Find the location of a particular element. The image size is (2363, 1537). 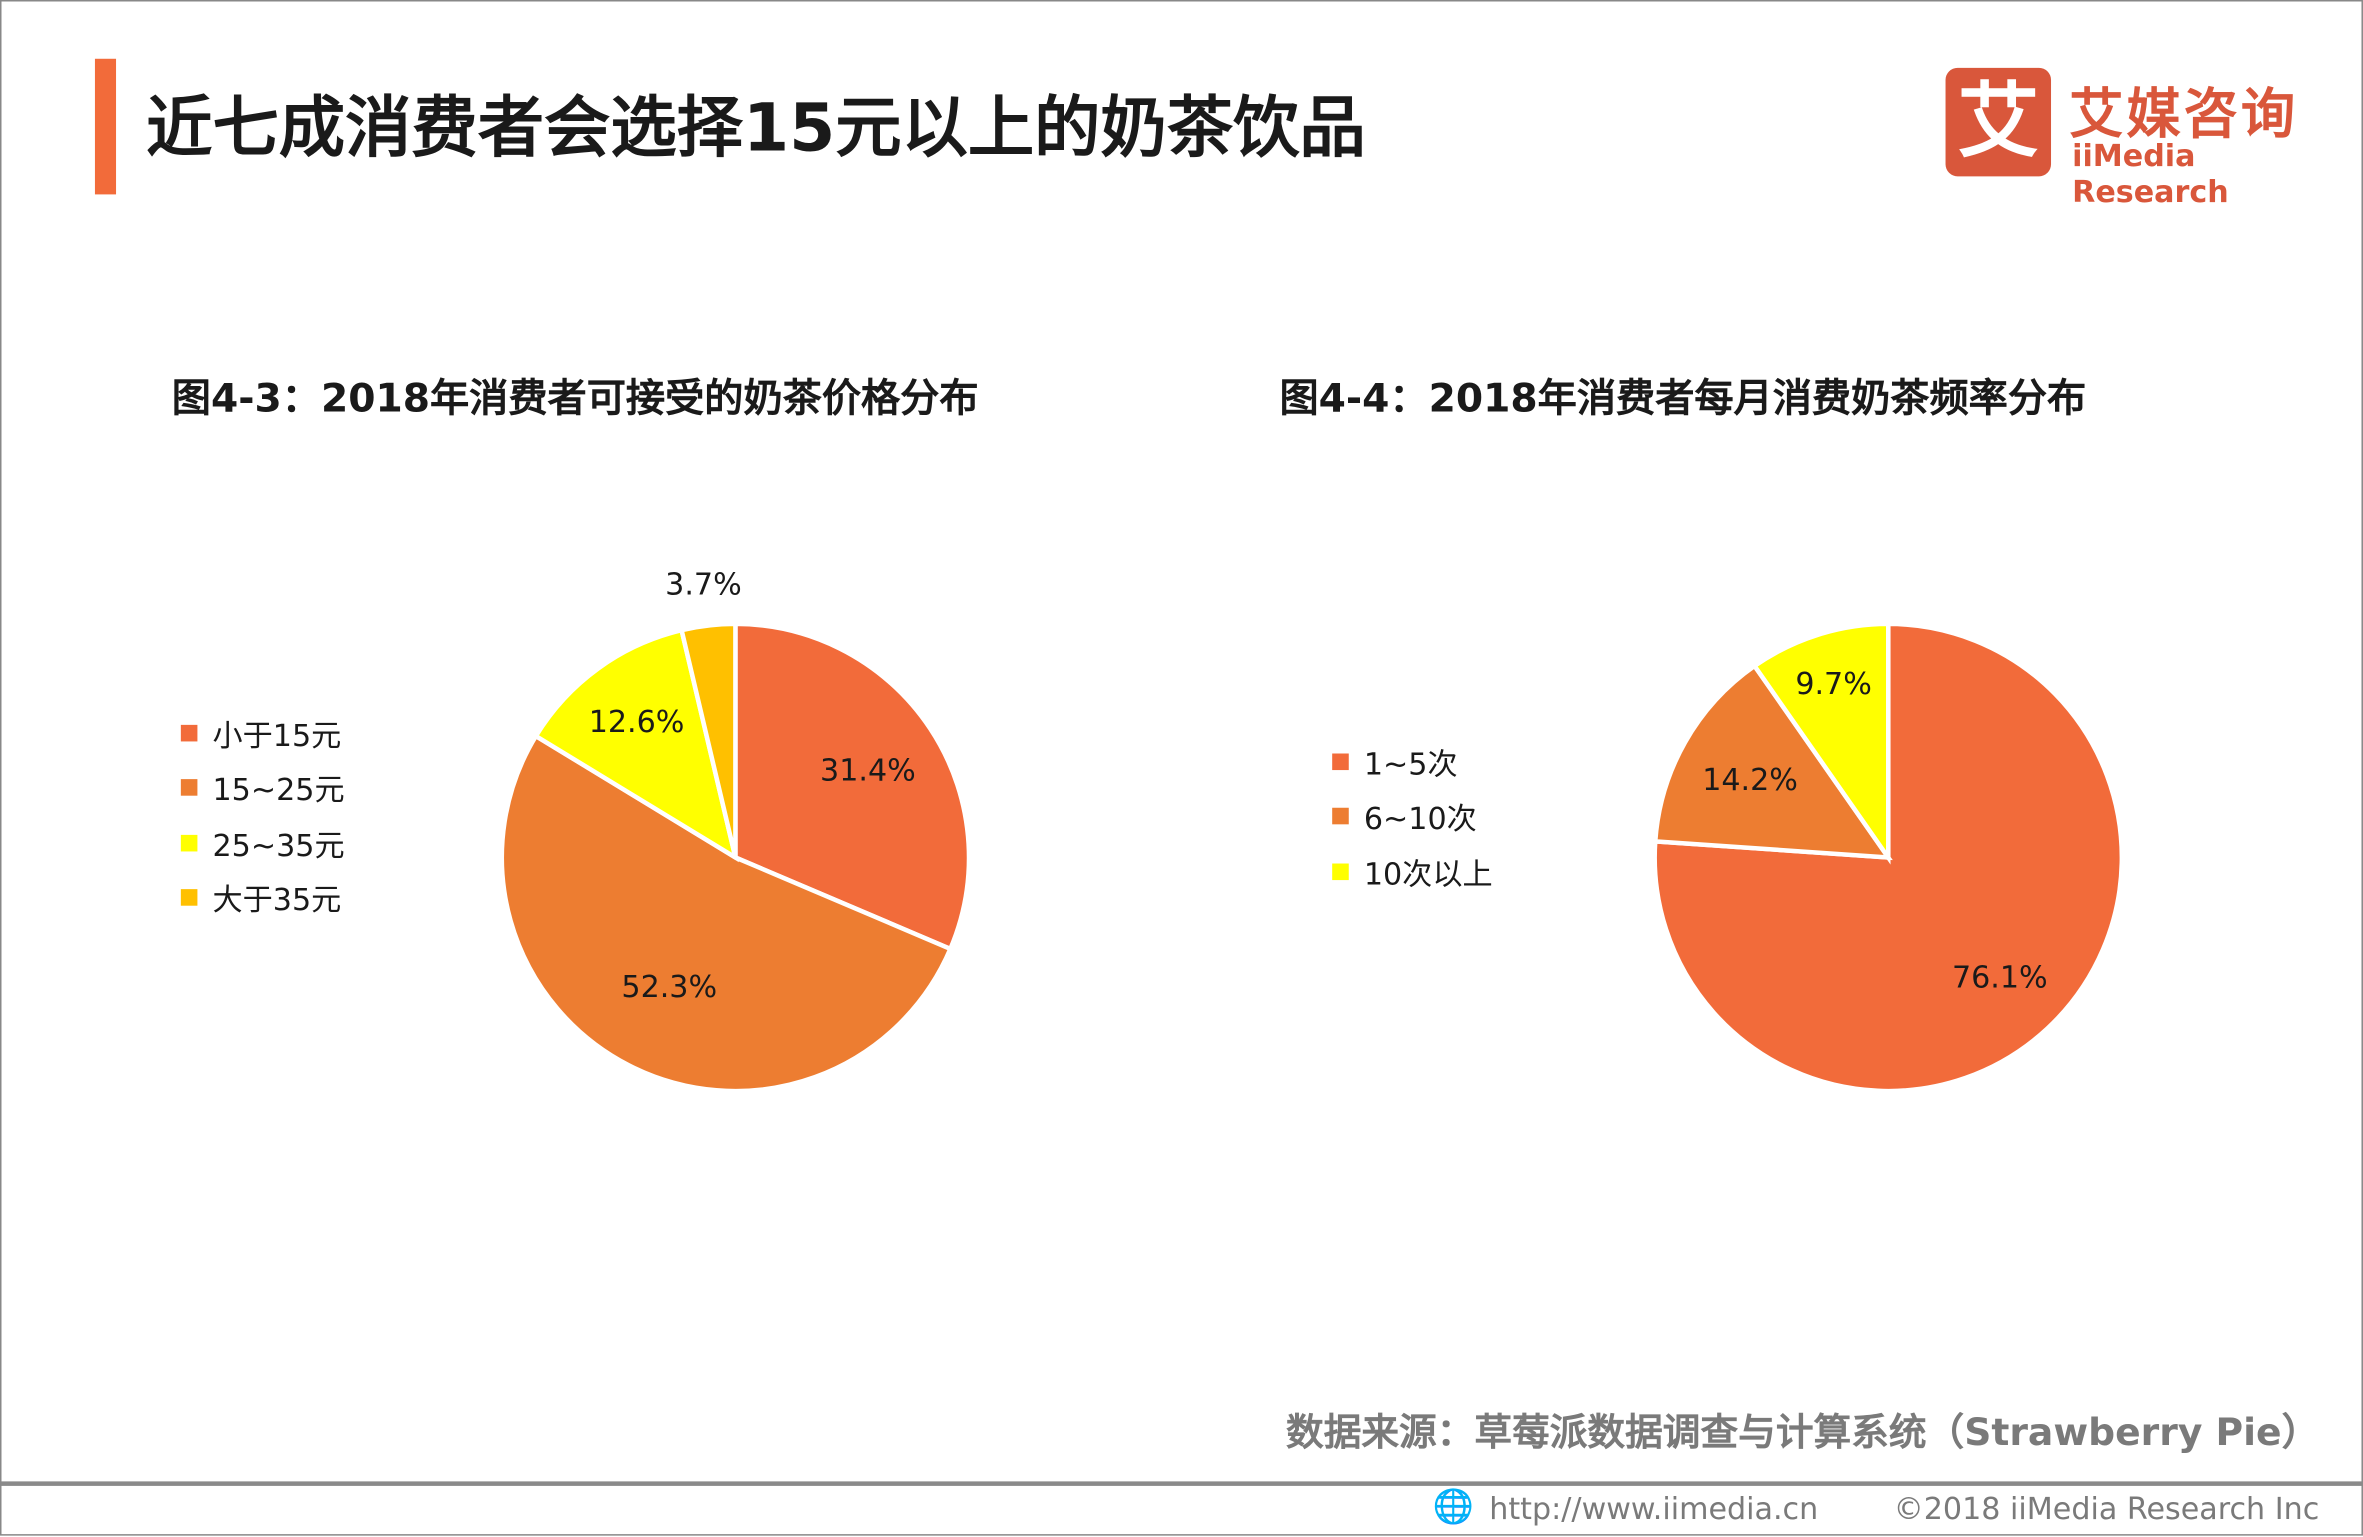

logo-cn: 艾媒咨询 is located at coordinates (2184, 115).